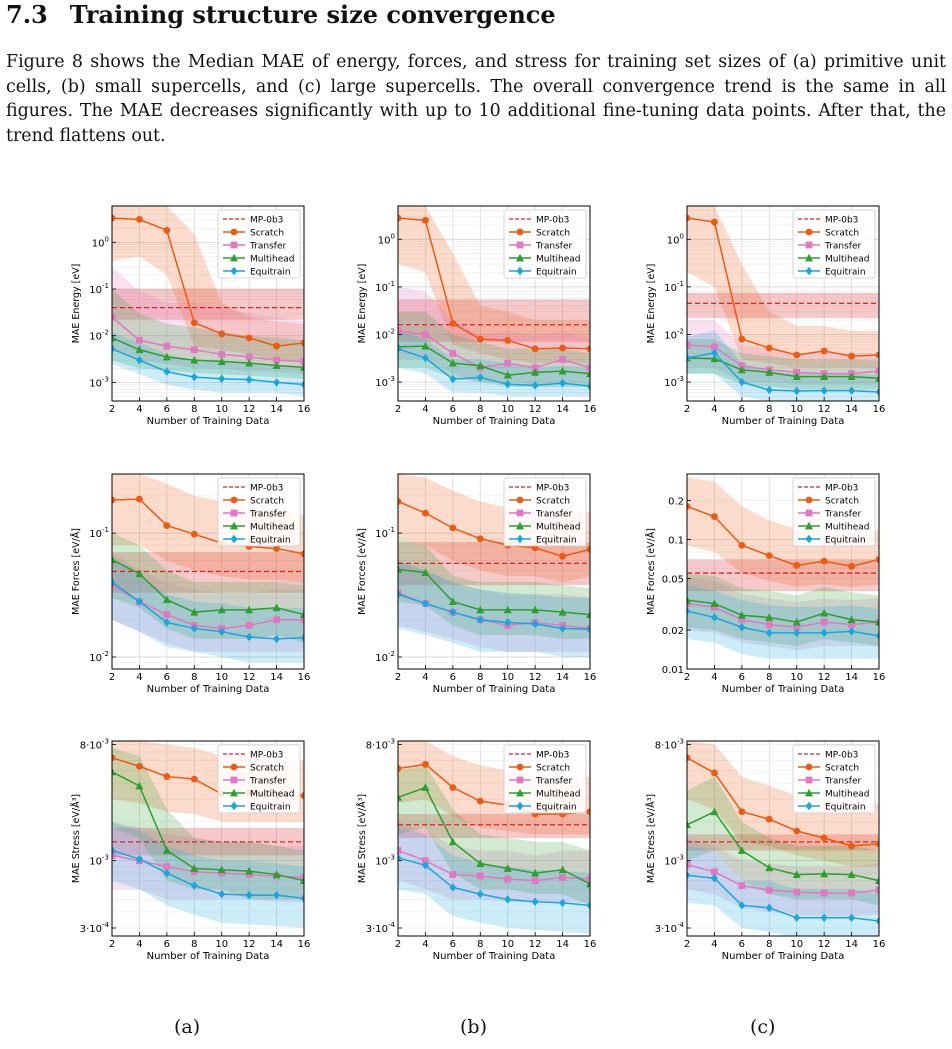 The image size is (952, 1049). Describe the element at coordinates (76, 838) in the screenshot. I see `y-axis-label: MAE Stress [eV/Å³]` at that location.